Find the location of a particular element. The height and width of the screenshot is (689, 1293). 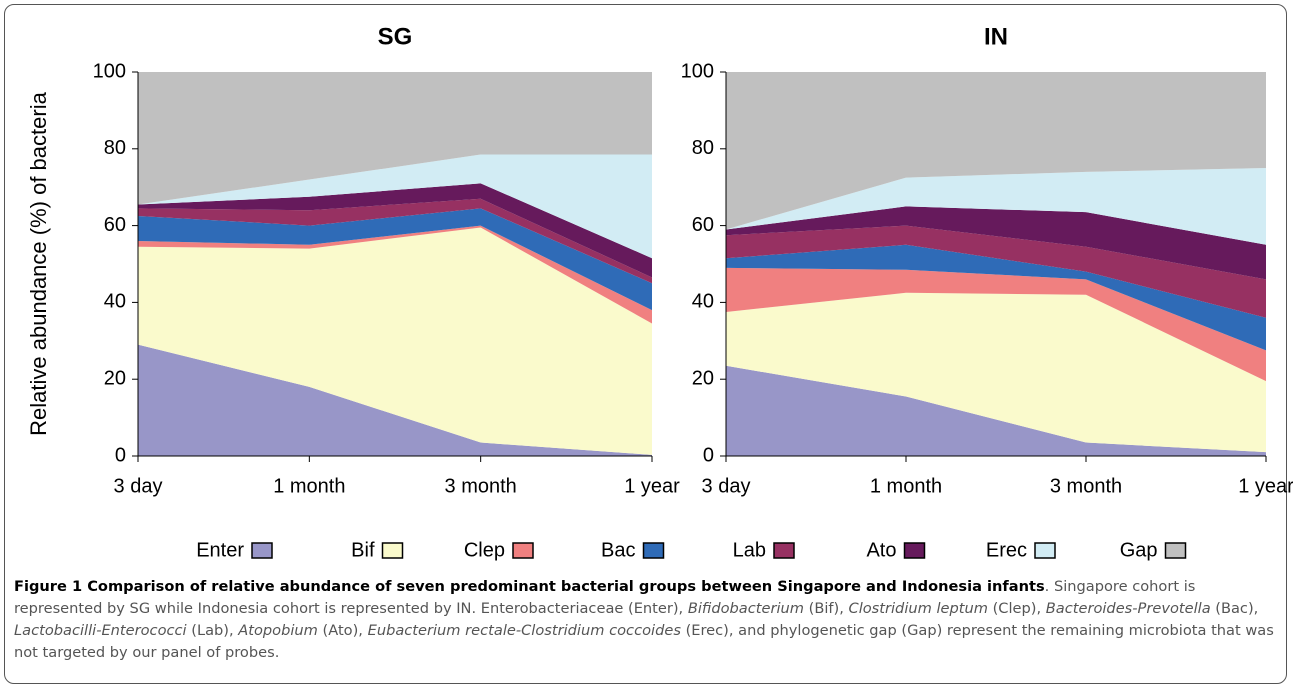

caption-run: (Ato), is located at coordinates (342, 630).